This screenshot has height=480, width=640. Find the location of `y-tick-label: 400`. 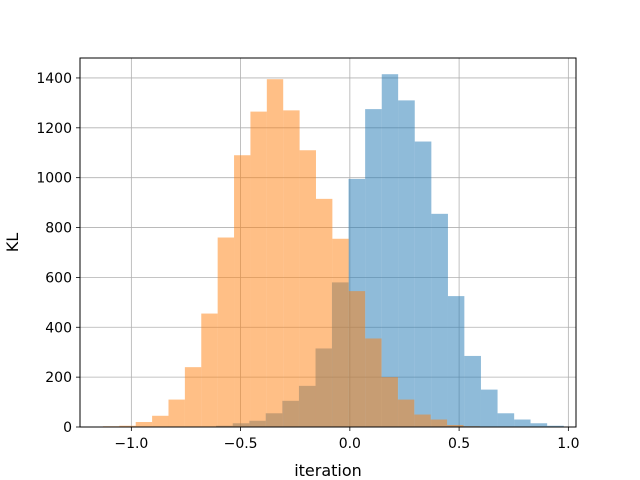

y-tick-label: 400 is located at coordinates (58, 328).